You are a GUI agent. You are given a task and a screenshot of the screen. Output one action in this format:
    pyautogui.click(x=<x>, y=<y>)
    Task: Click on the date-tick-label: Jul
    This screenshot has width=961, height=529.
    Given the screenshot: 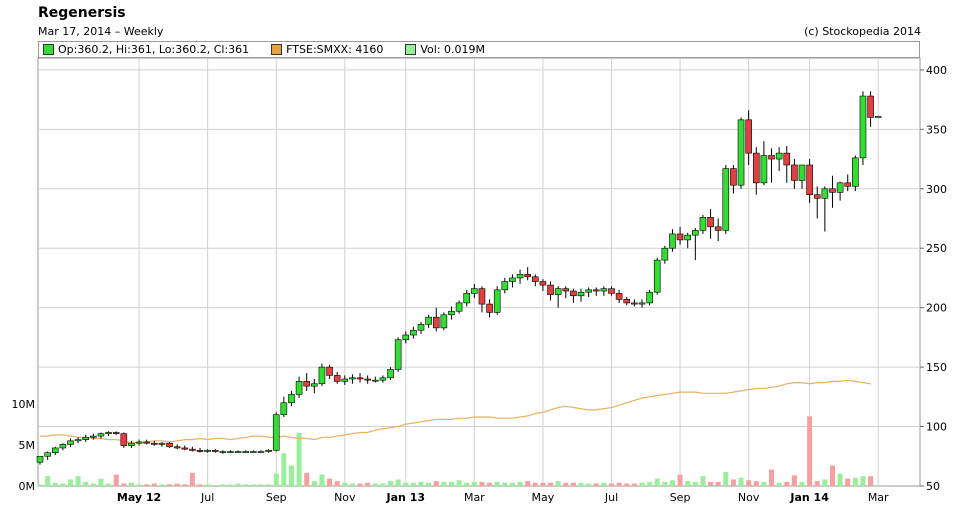 What is the action you would take?
    pyautogui.click(x=611, y=497)
    